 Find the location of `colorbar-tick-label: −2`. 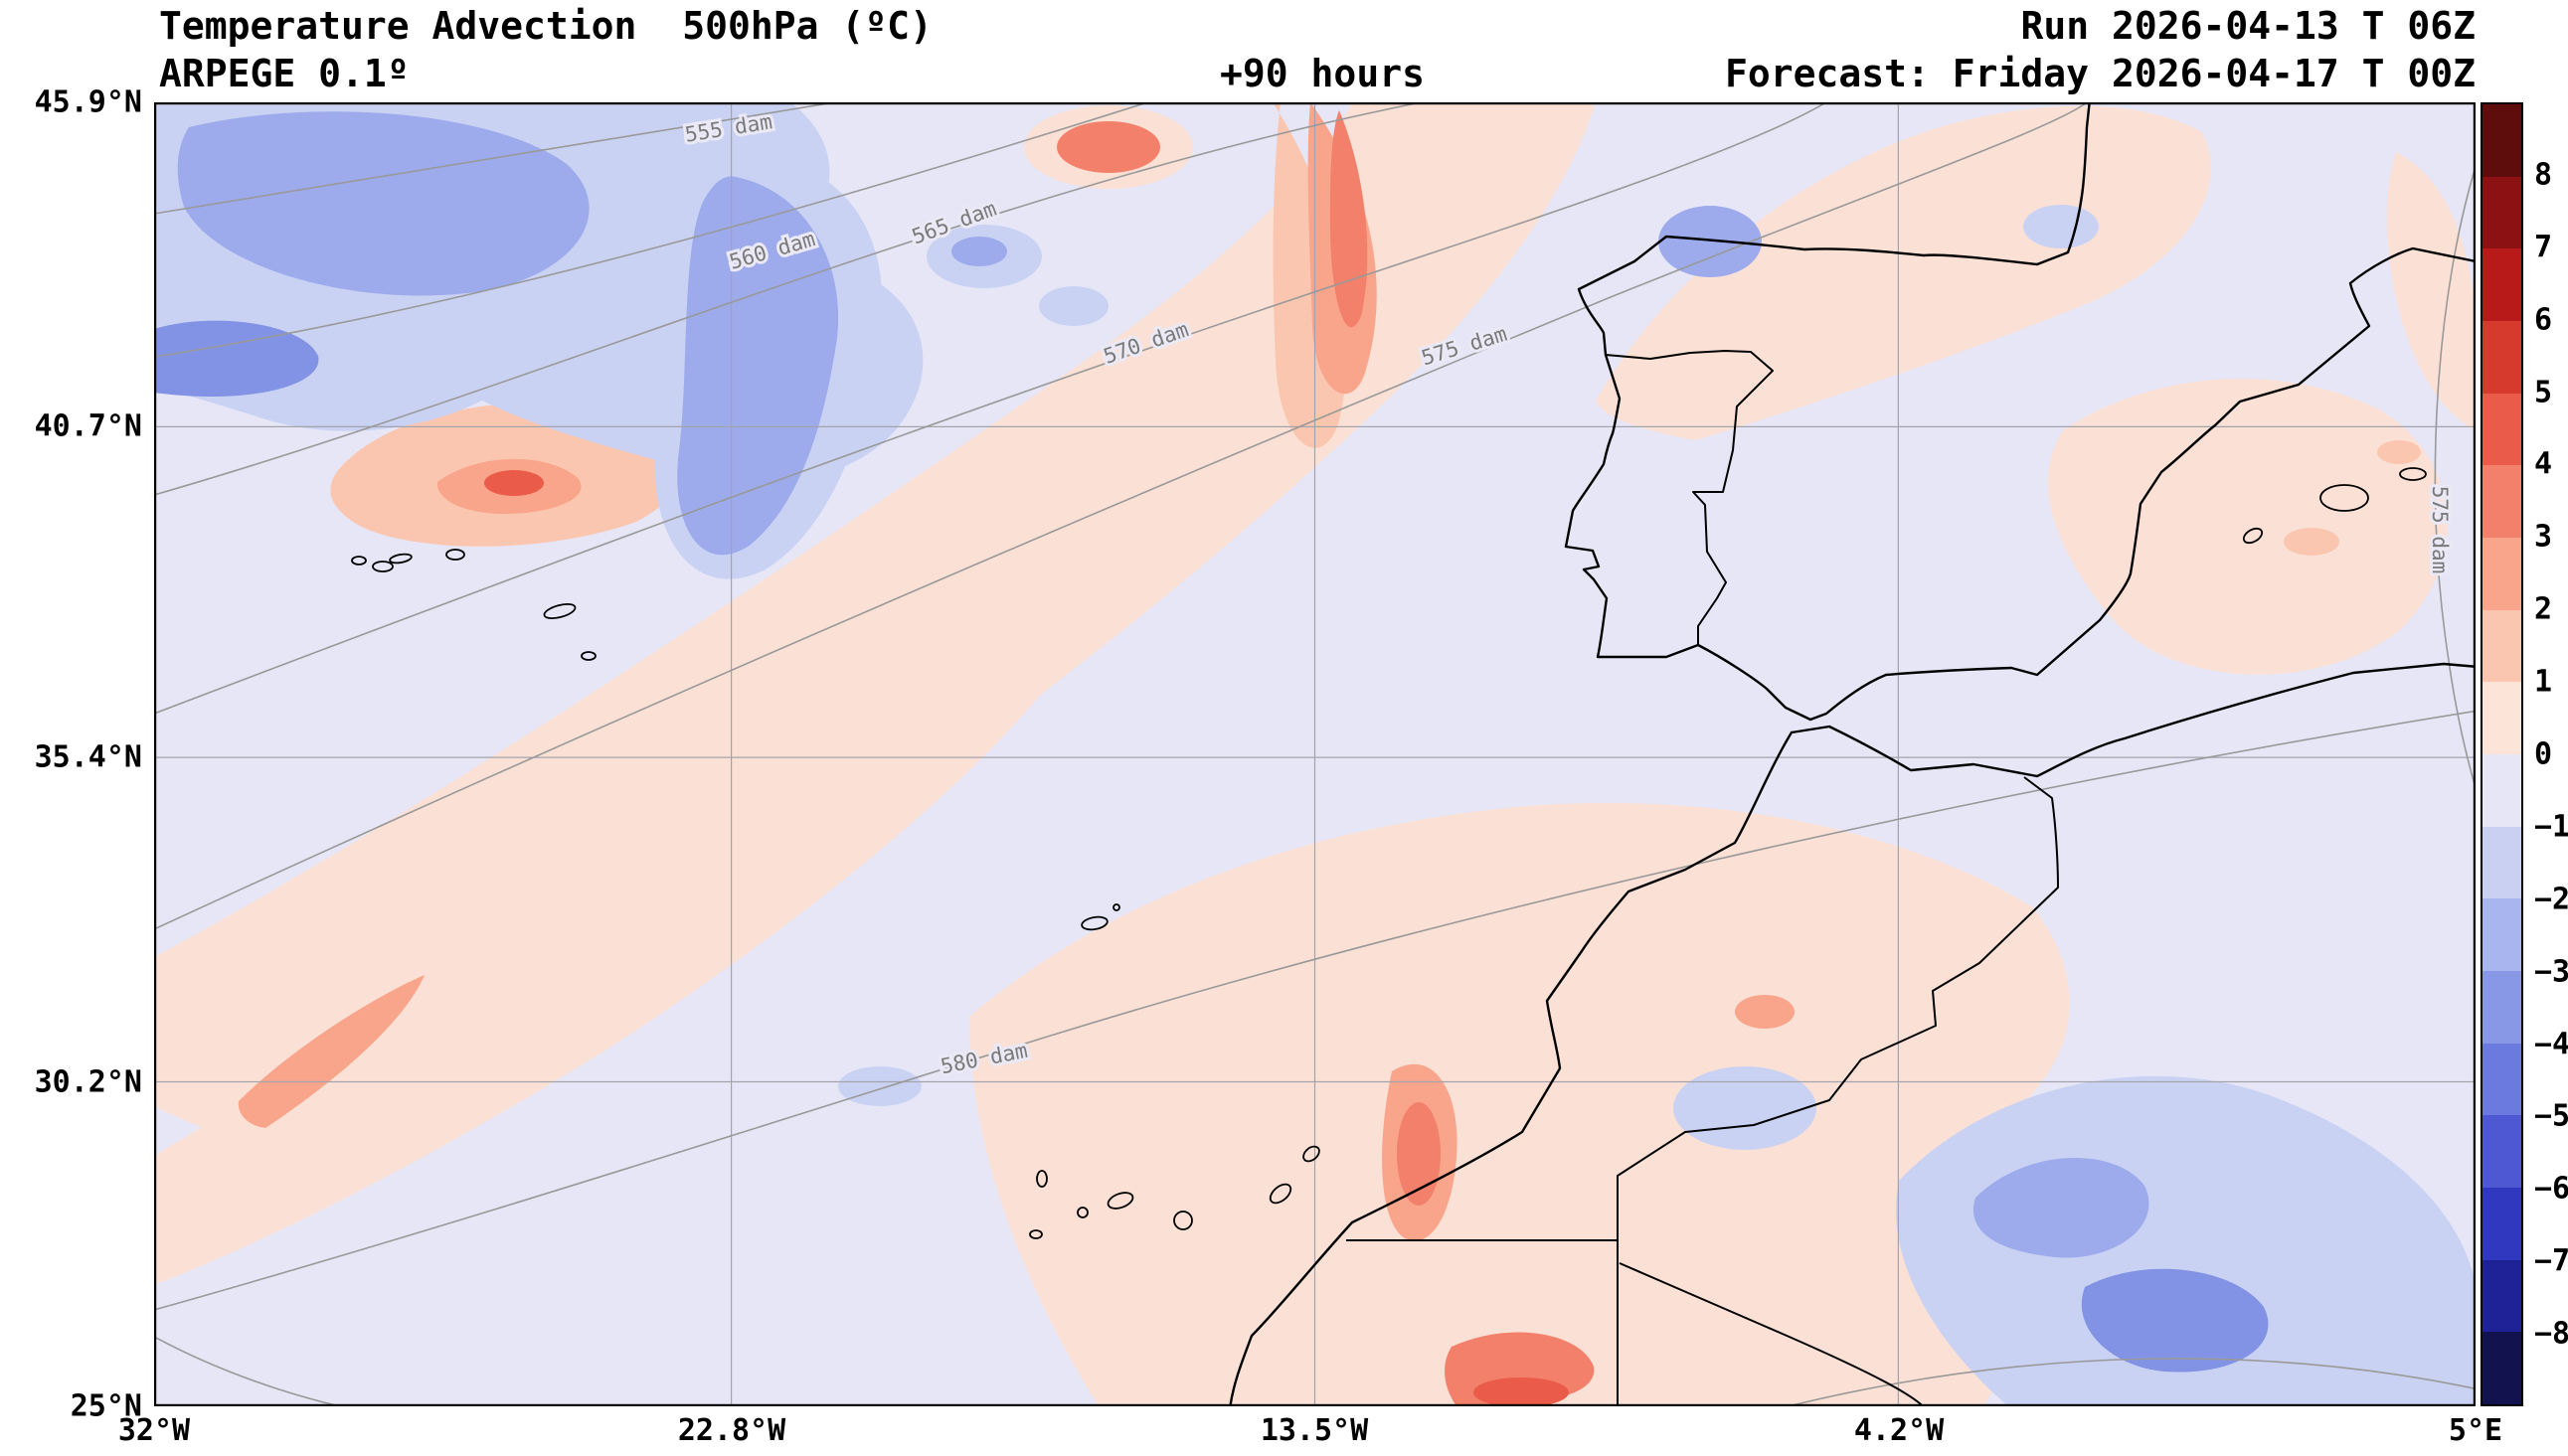

colorbar-tick-label: −2 is located at coordinates (2551, 899).